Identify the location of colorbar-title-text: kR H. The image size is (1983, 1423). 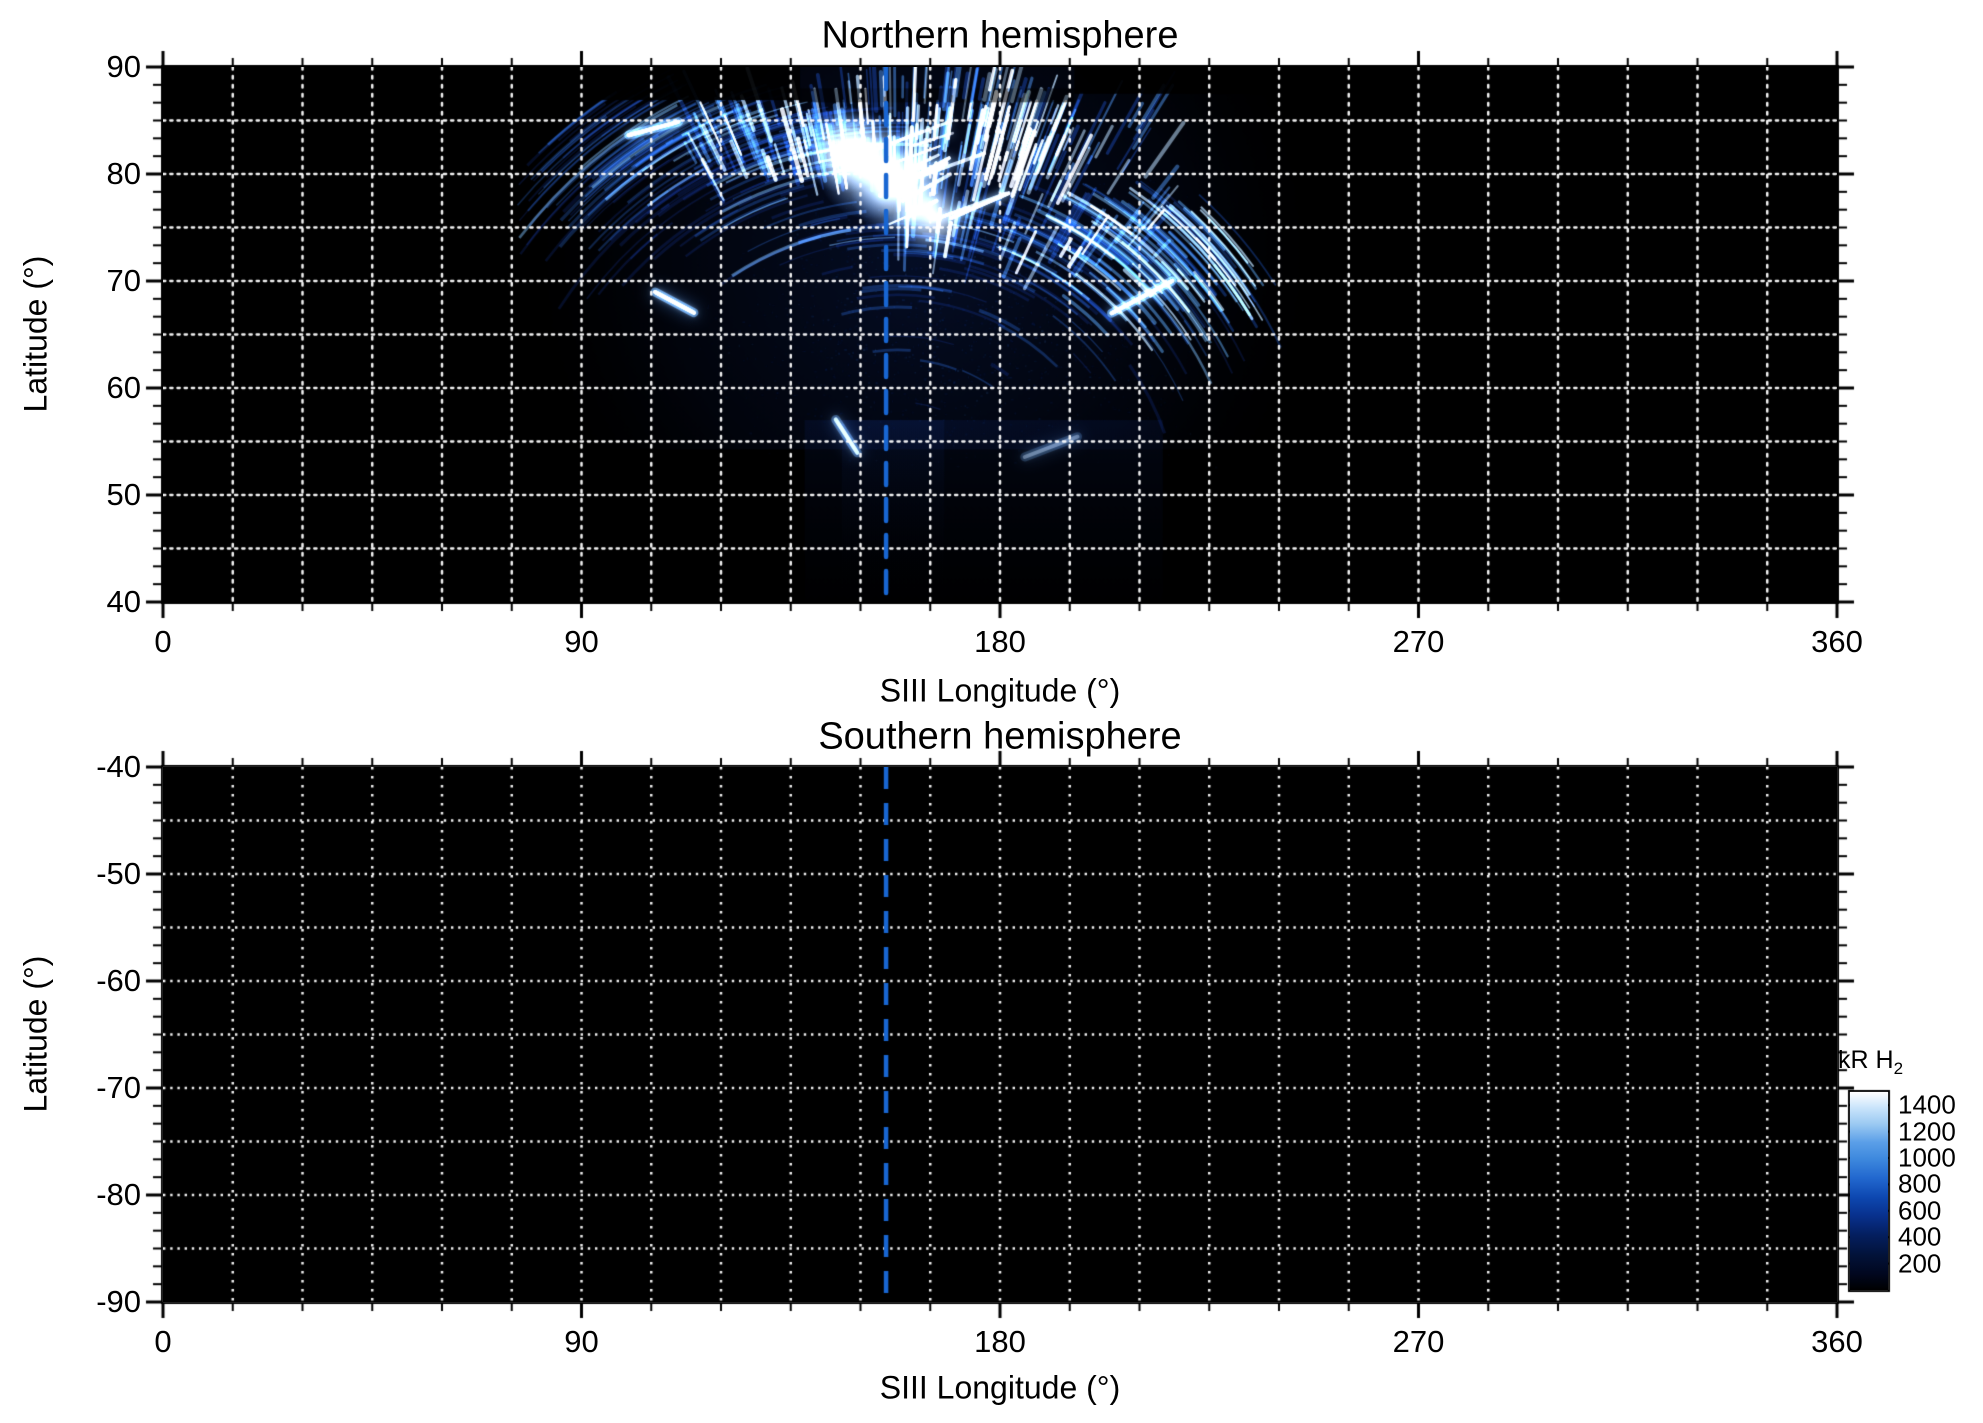
(1866, 1060).